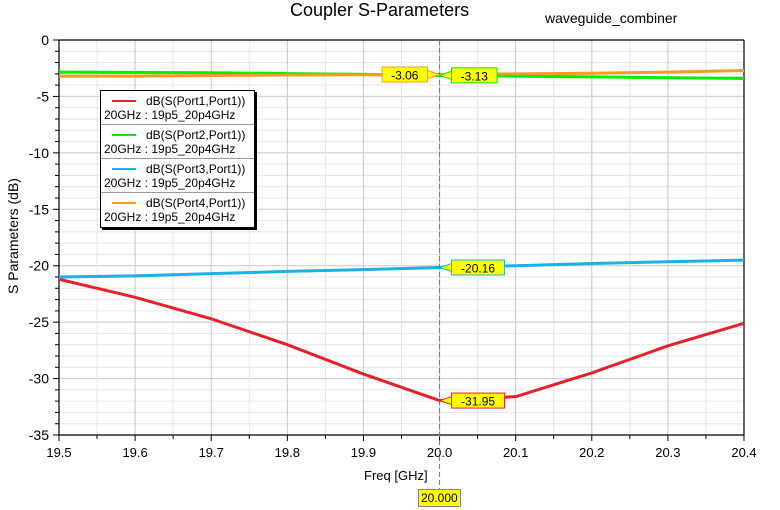  I want to click on svg-text: 0, so click(45, 40).